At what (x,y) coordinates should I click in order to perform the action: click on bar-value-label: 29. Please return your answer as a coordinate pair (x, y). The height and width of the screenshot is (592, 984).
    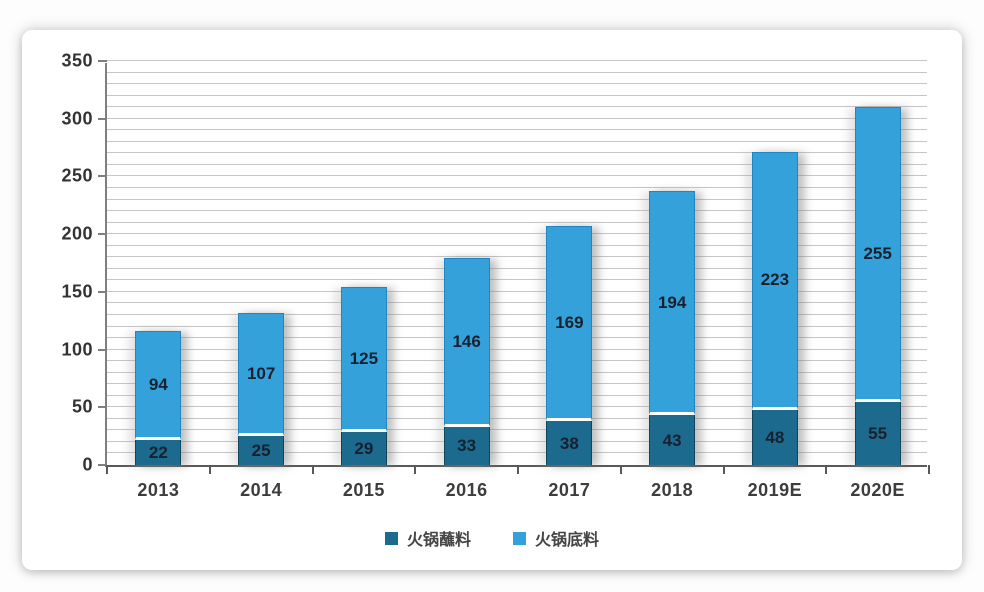
    Looking at the image, I should click on (364, 448).